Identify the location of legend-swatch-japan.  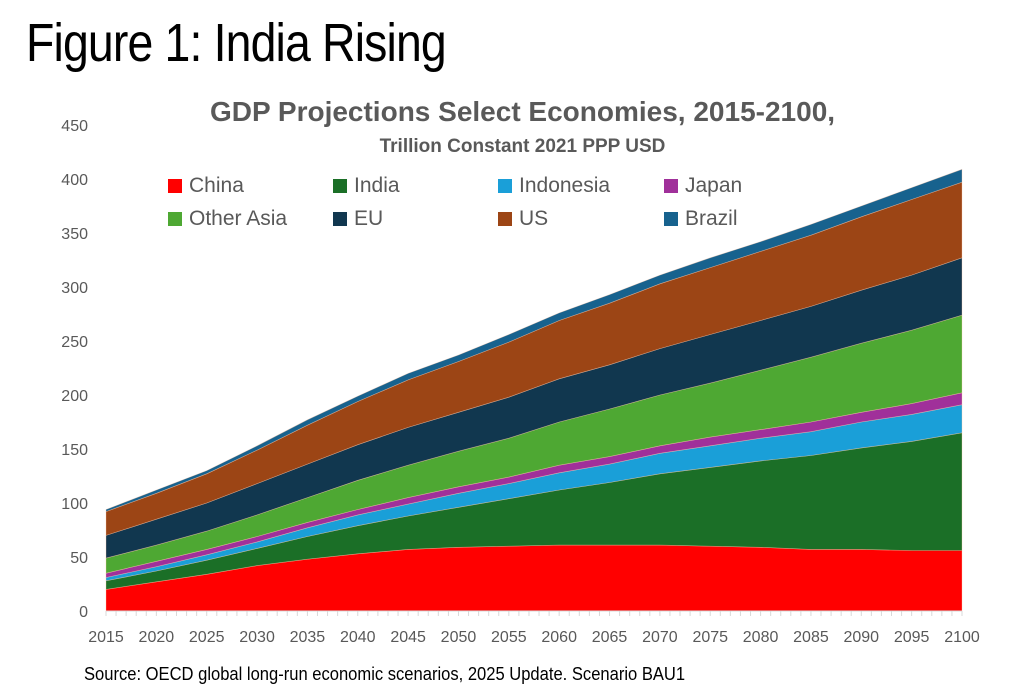
(671, 186).